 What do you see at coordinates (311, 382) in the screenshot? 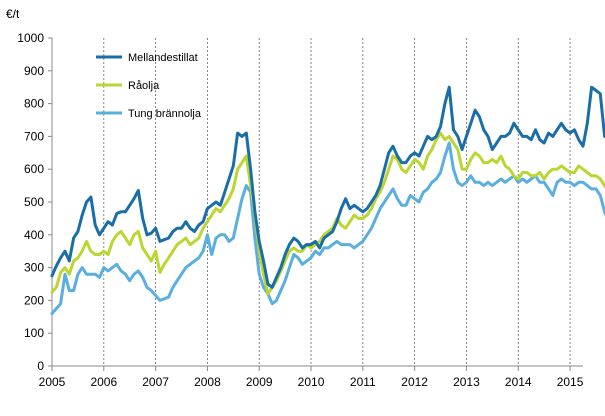
I see `x-tick-label: 2010` at bounding box center [311, 382].